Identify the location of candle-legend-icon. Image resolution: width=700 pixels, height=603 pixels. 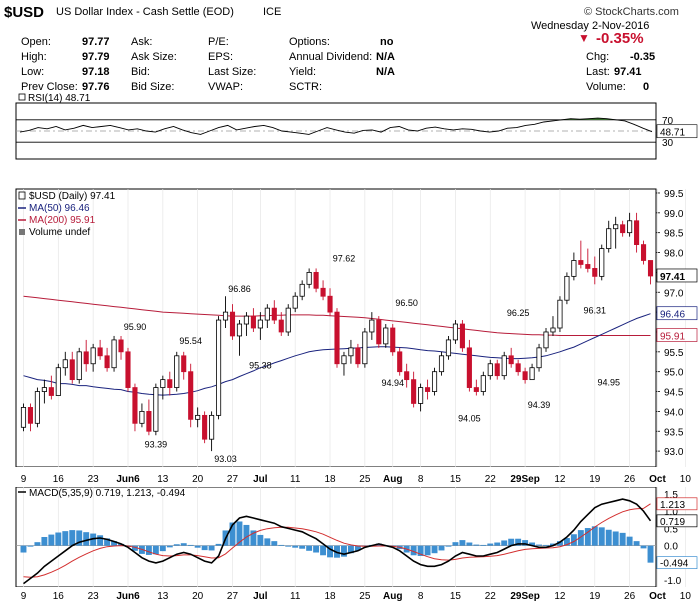
(22, 195).